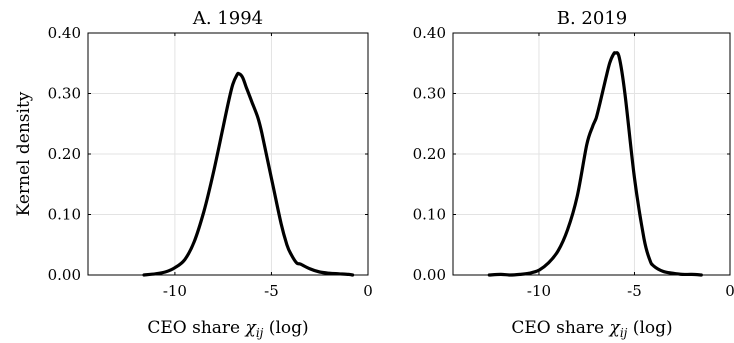 The image size is (734, 343). I want to click on panel-a-x-tick-label: 0, so click(368, 291).